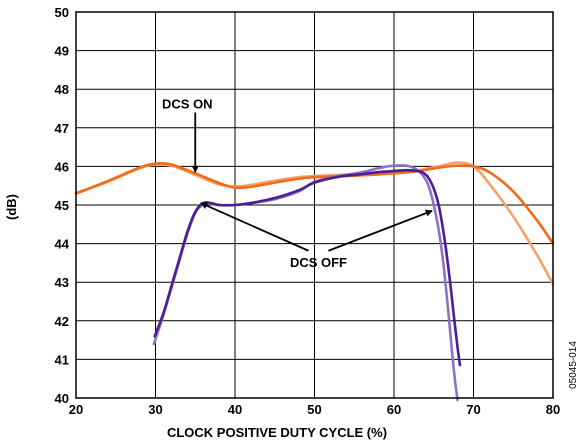 The image size is (587, 448). What do you see at coordinates (62, 398) in the screenshot?
I see `y-tick-label: 40` at bounding box center [62, 398].